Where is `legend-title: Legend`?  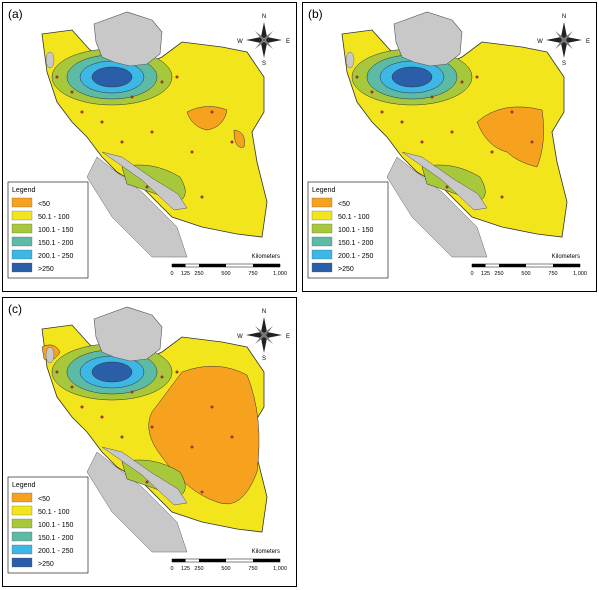 legend-title: Legend is located at coordinates (323, 190).